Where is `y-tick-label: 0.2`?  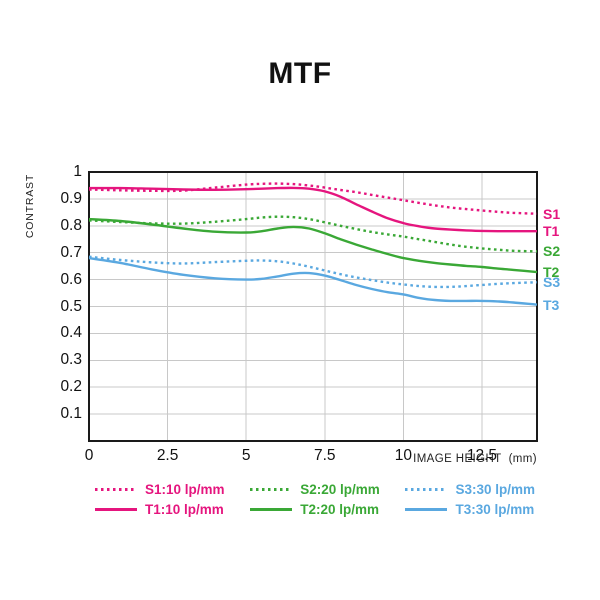 y-tick-label: 0.2 is located at coordinates (71, 387).